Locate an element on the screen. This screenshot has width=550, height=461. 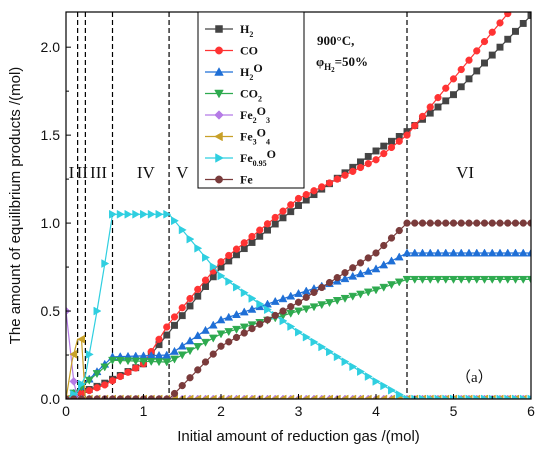
legend-item: Fe2O3 is located at coordinates (237, 114).